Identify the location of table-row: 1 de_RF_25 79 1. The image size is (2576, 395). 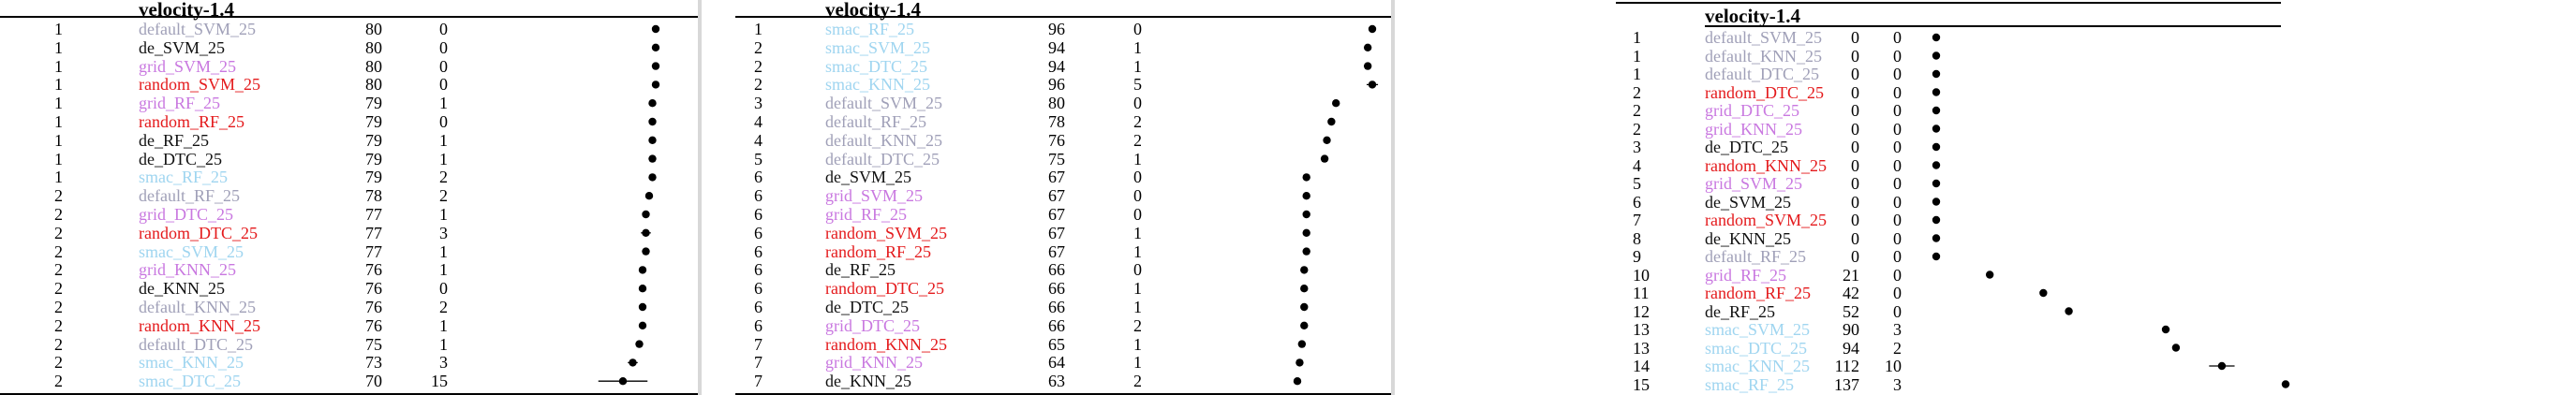
(349, 140).